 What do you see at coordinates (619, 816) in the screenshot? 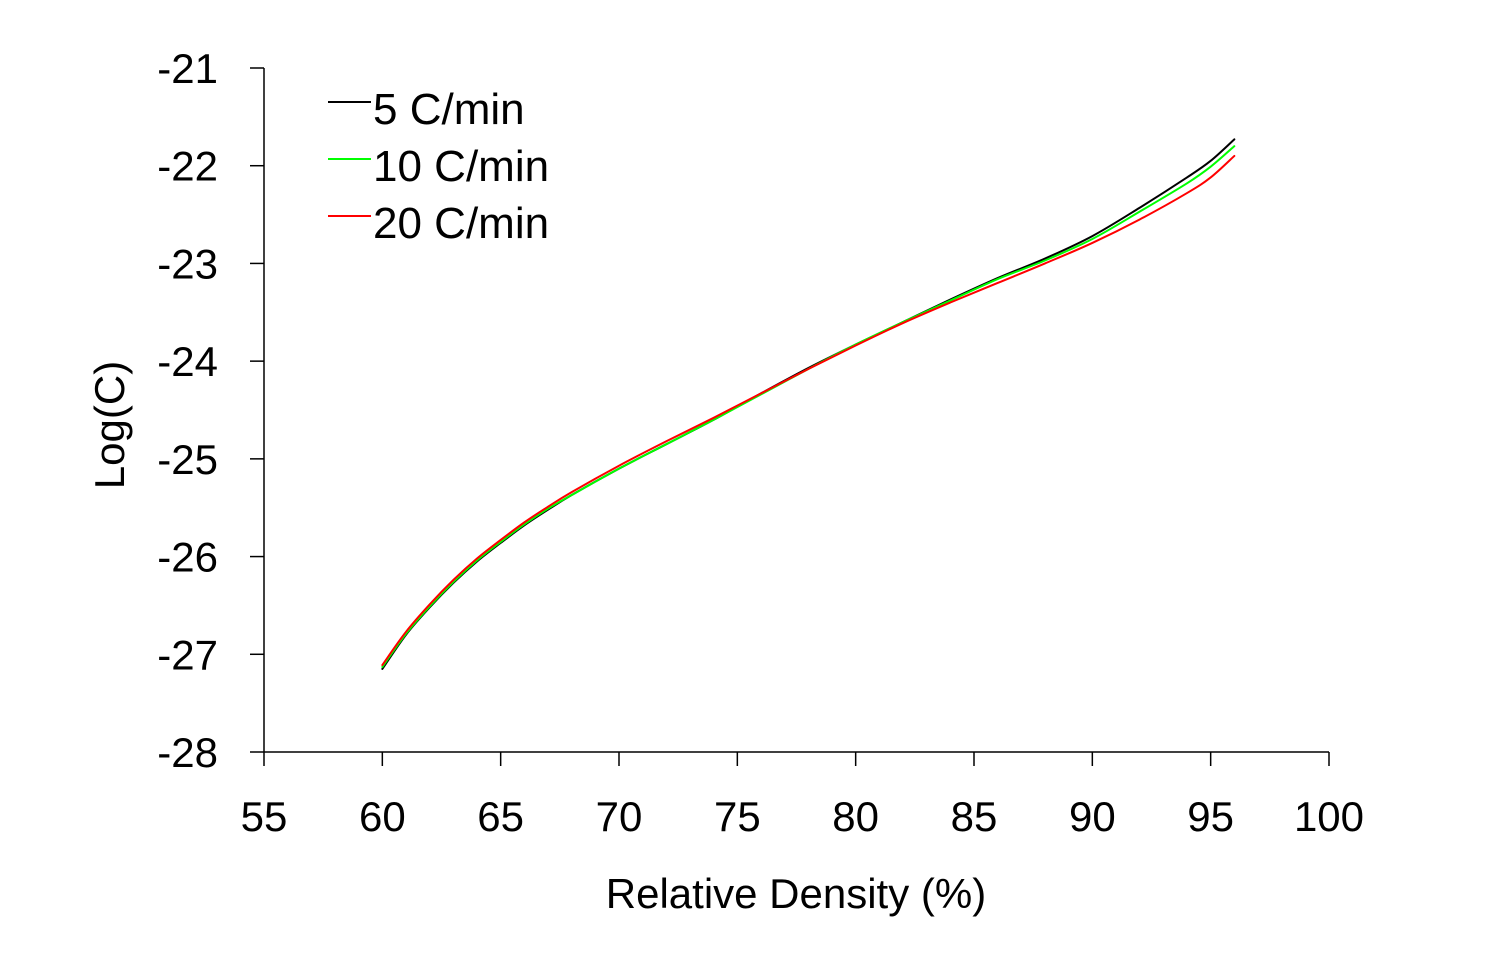
I see `x-tick-label: 70` at bounding box center [619, 816].